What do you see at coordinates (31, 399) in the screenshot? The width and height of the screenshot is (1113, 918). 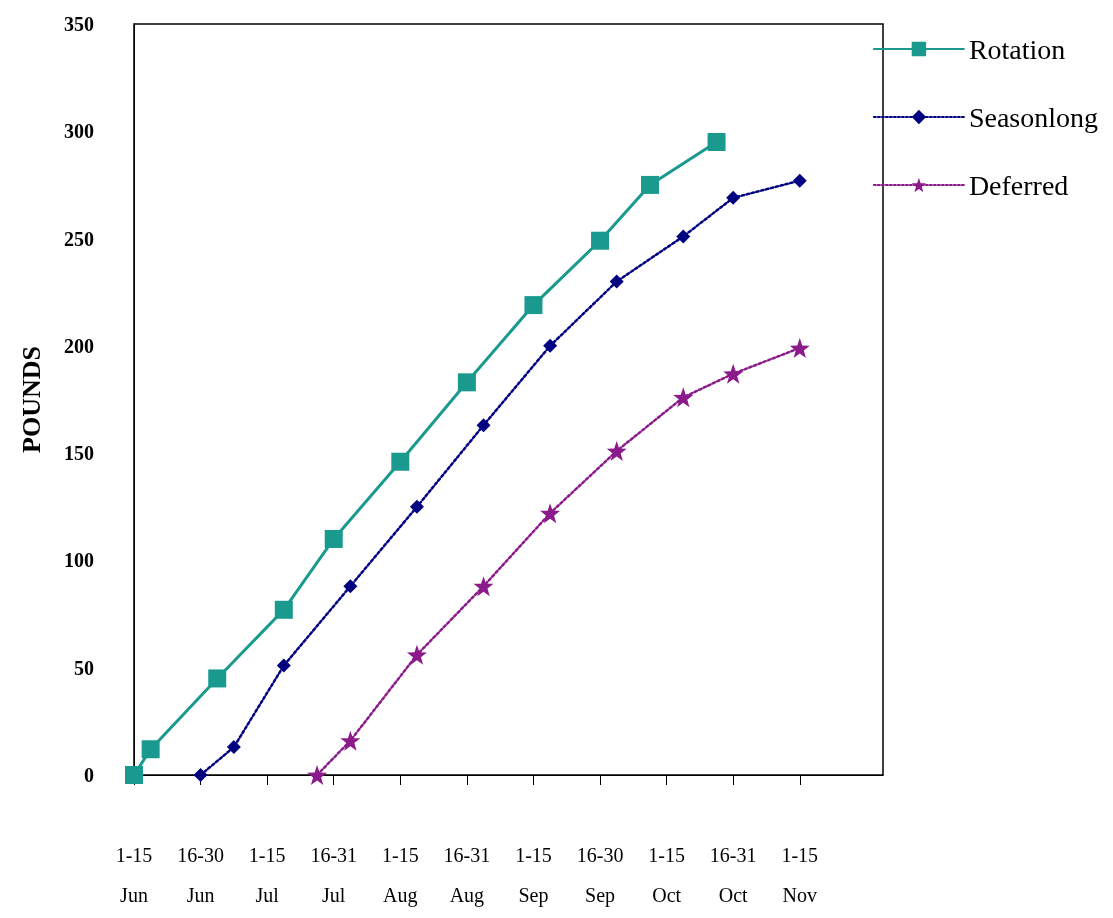 I see `y-axis-title: POUNDS` at bounding box center [31, 399].